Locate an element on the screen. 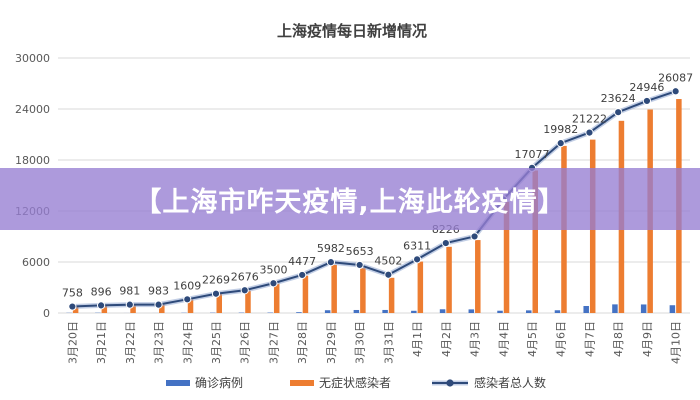  x-tick-label: 3月23日 is located at coordinates (159, 342).